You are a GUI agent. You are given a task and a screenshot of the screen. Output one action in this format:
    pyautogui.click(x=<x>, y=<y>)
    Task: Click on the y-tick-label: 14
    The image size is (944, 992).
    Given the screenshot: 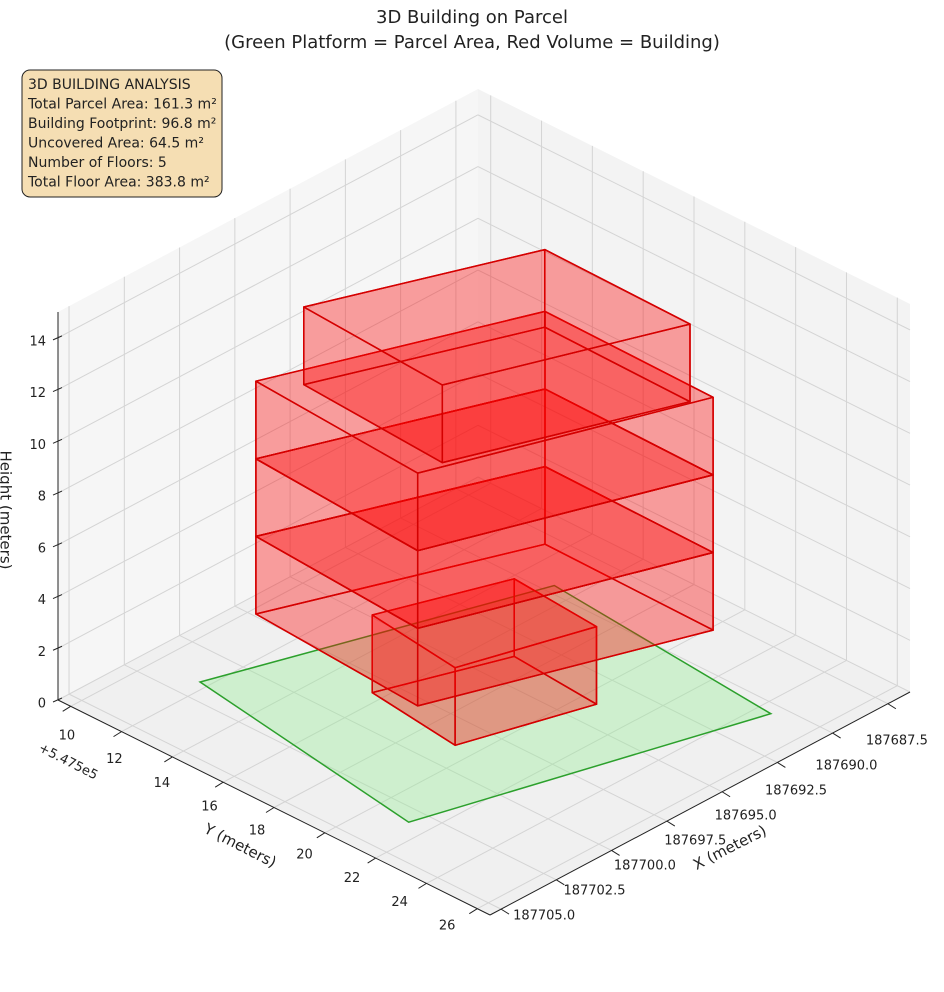 What is the action you would take?
    pyautogui.click(x=162, y=783)
    